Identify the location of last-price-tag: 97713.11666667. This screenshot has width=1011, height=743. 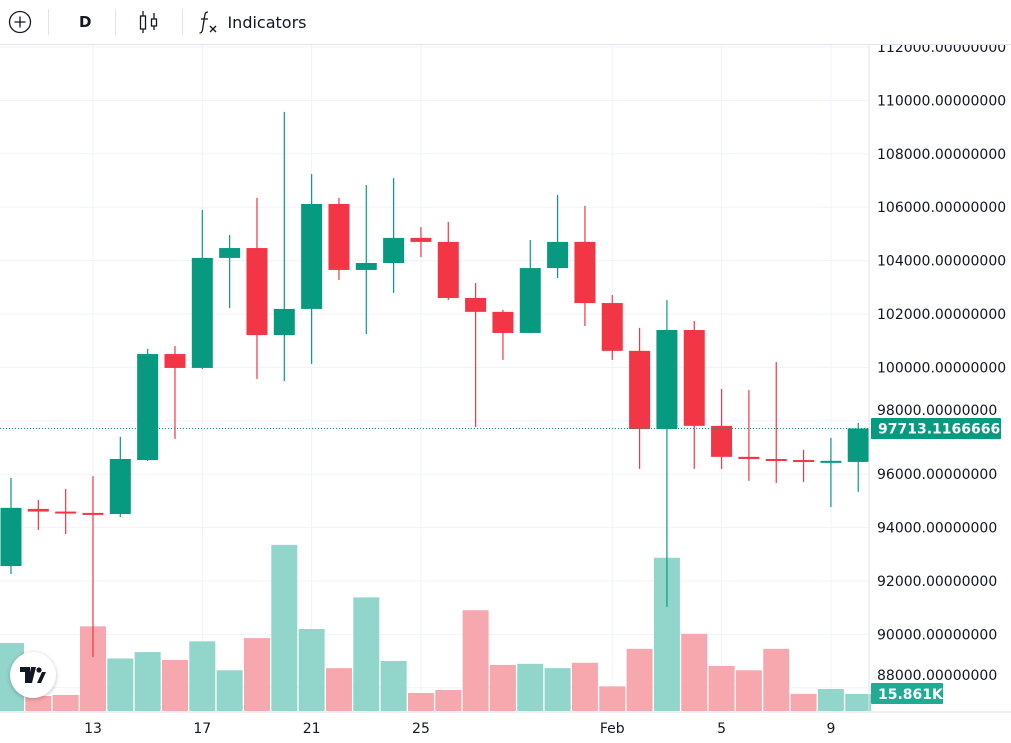
(940, 428).